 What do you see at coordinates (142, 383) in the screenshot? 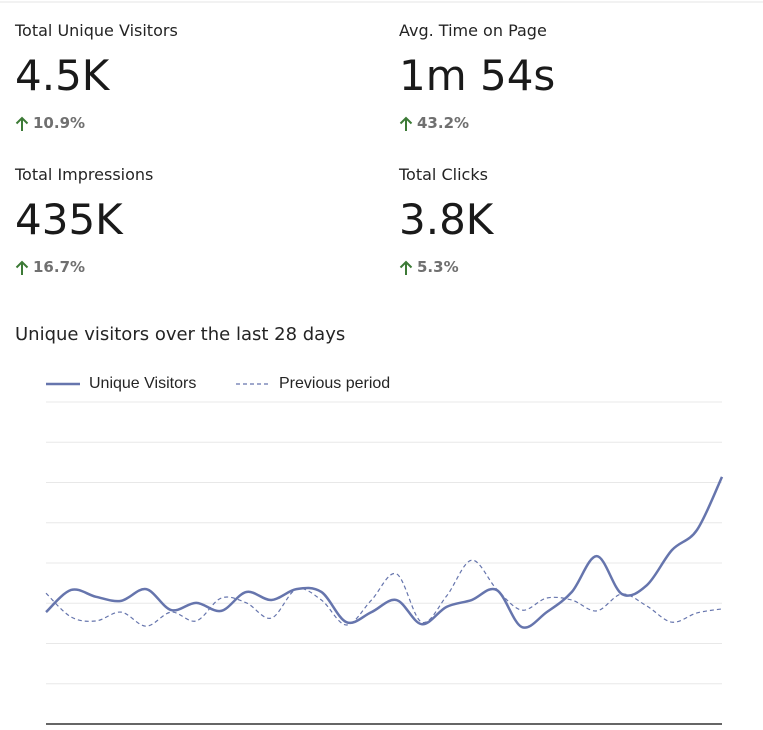
I see `legend-label: Unique Visitors` at bounding box center [142, 383].